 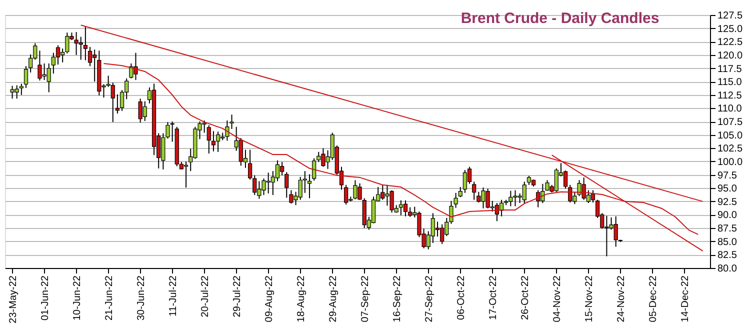 I want to click on x-tick-label: 17-Oct-22, so click(x=493, y=297).